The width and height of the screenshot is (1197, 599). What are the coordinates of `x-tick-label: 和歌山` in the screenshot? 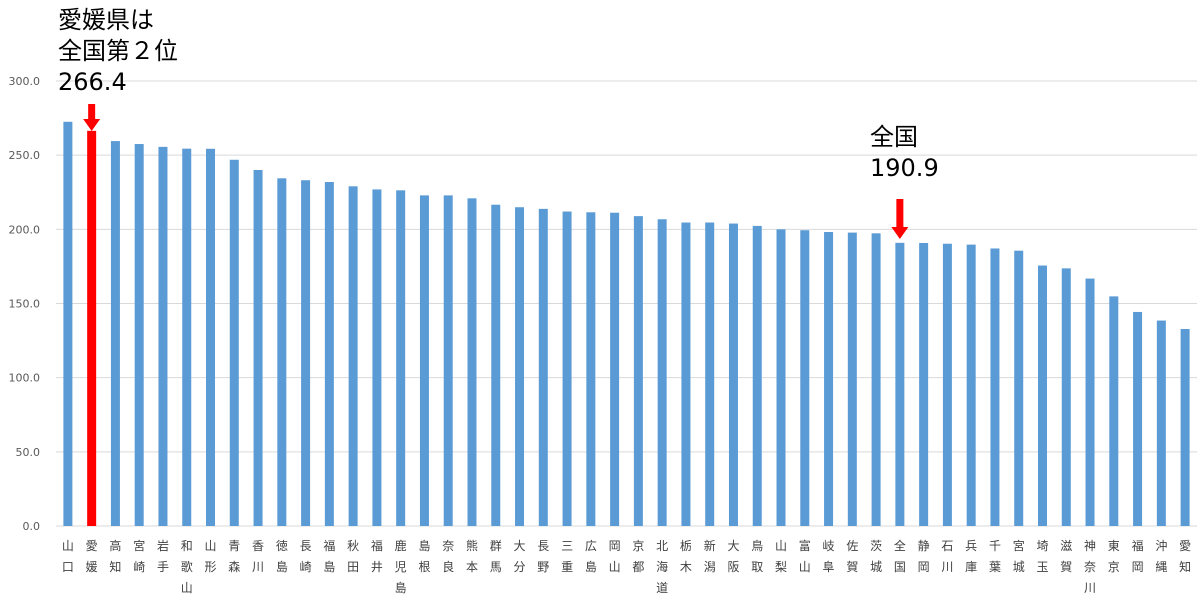 It's located at (187, 567).